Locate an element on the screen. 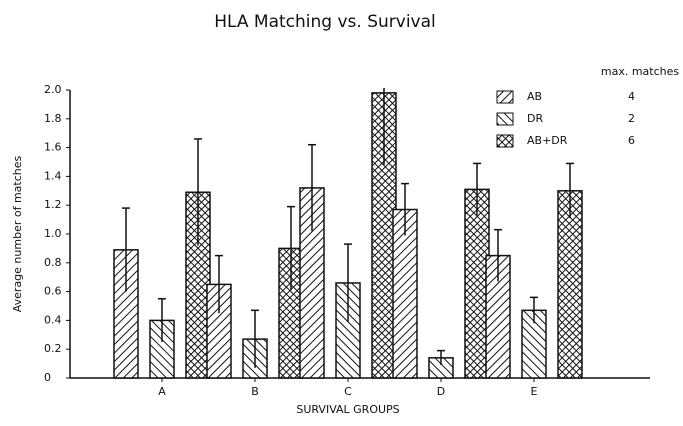  y-tick-label: 0.6 is located at coordinates (53, 291).